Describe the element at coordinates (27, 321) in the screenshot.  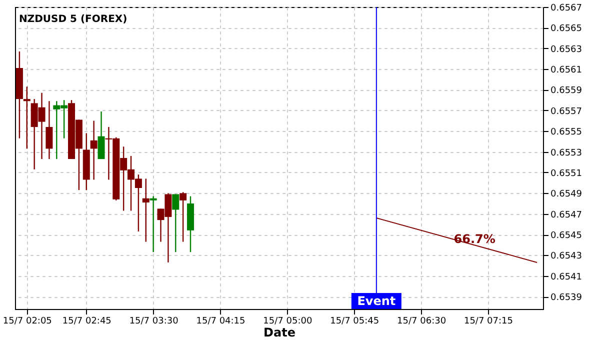
I see `x-tick-label: 15/7 02:05` at that location.